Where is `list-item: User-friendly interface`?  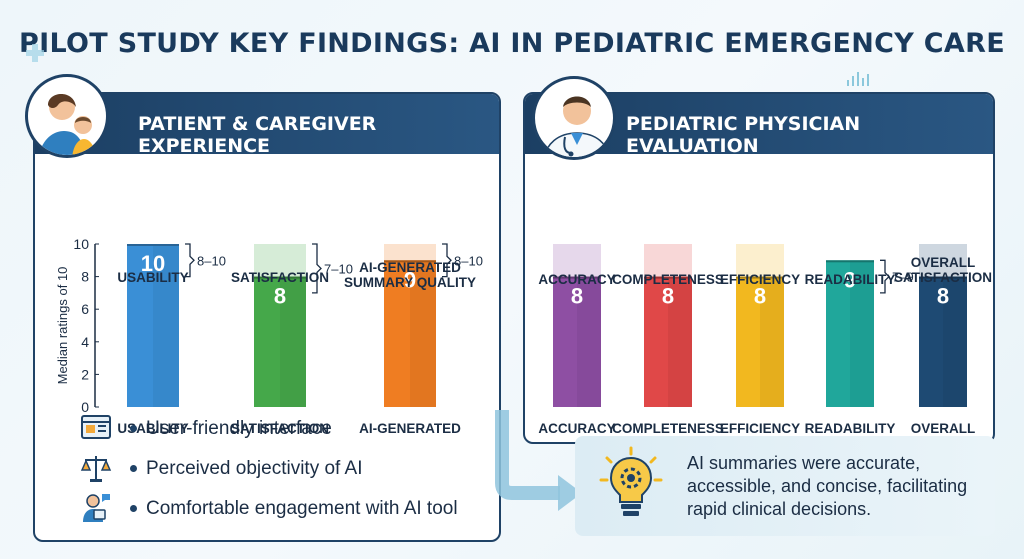
list-item: User-friendly interface is located at coordinates (300, 430).